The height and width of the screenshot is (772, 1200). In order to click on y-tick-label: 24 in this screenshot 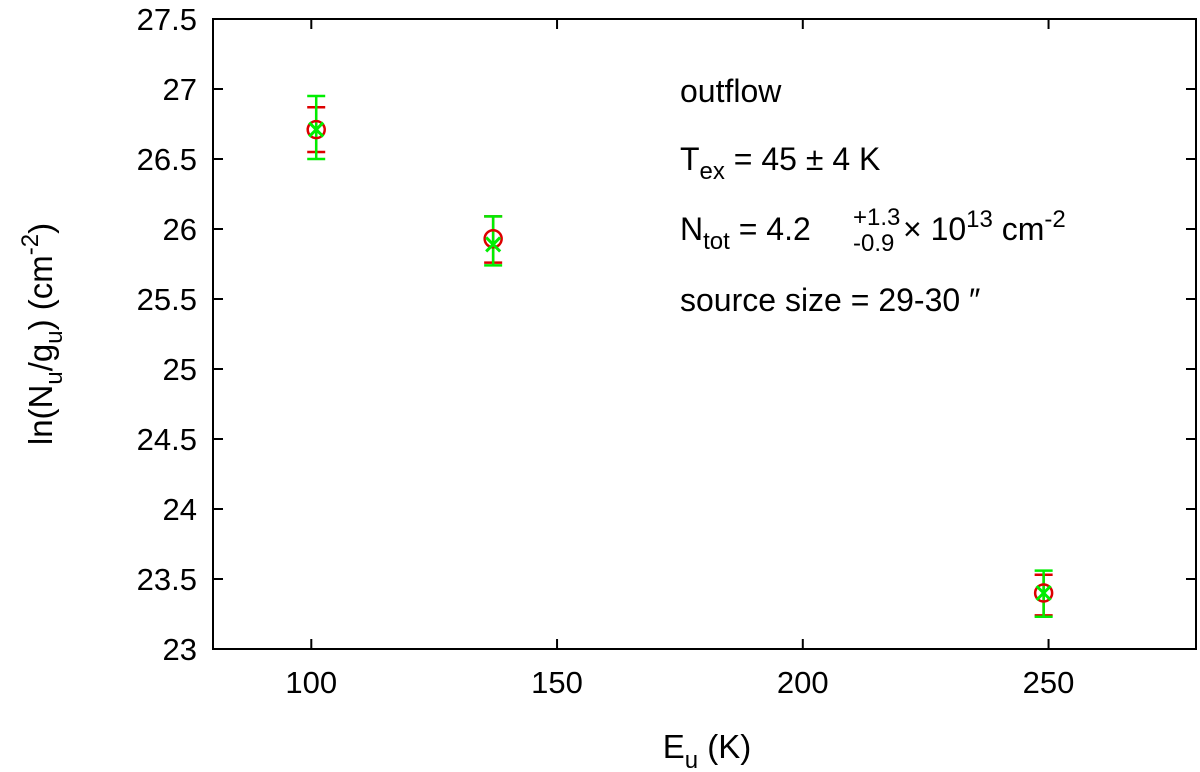, I will do `click(180, 509)`.